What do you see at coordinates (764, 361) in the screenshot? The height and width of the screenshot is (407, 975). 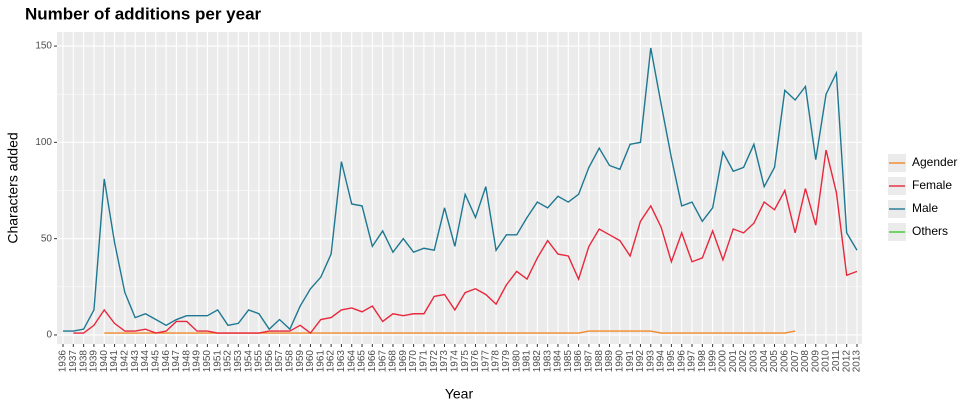 I see `x-tick-label: 2004` at bounding box center [764, 361].